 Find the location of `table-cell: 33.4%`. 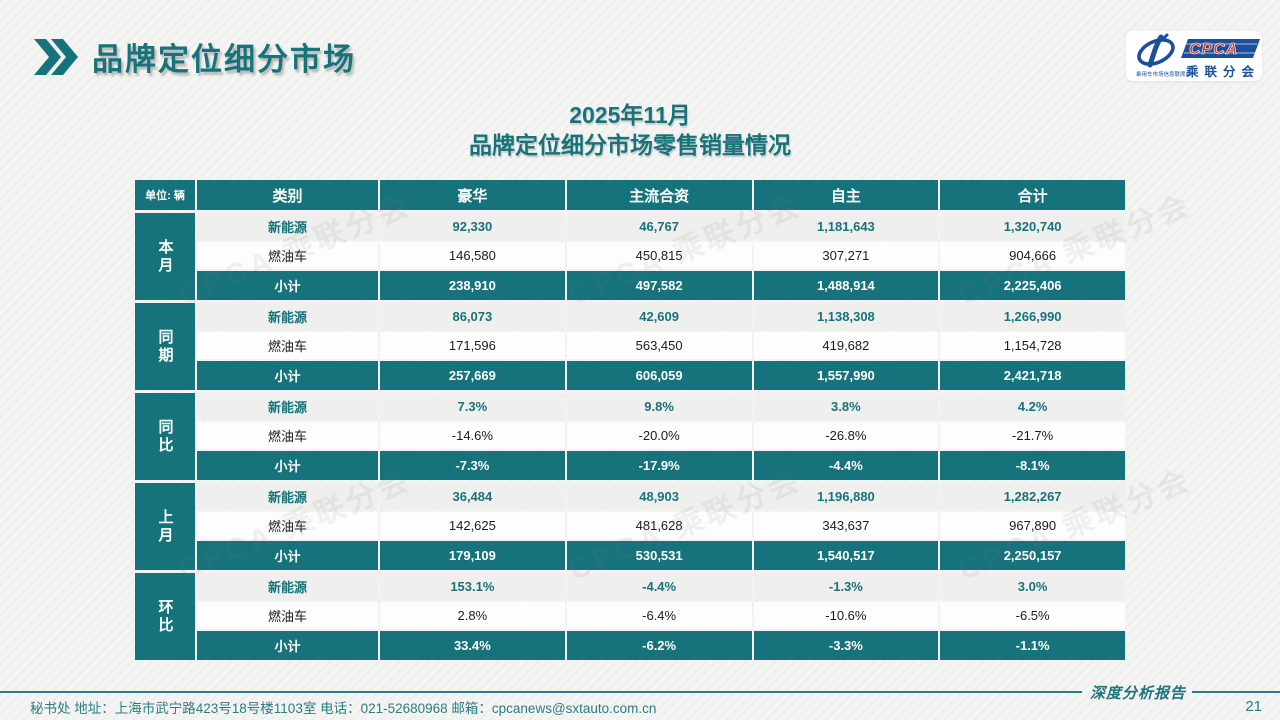

table-cell: 33.4% is located at coordinates (472, 645).